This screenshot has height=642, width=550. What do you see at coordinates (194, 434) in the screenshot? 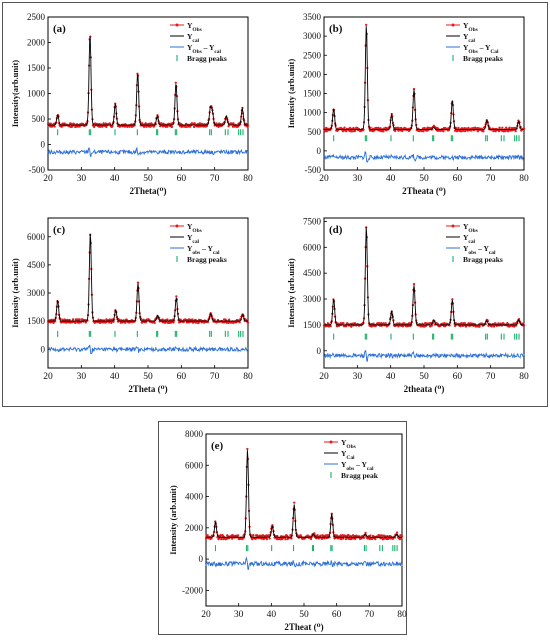
I see `y-tick-label: 8000` at bounding box center [194, 434].